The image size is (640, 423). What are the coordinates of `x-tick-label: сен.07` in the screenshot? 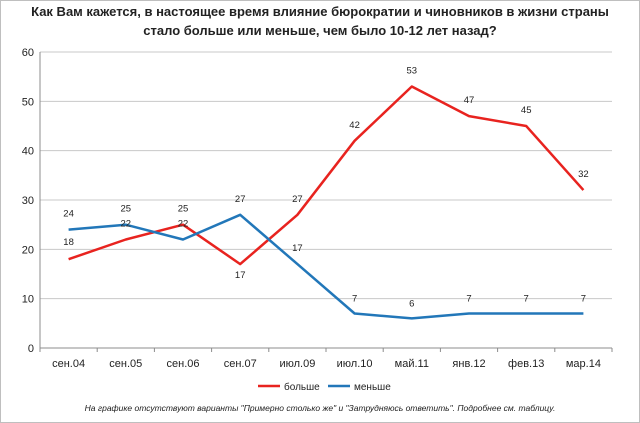 It's located at (240, 364).